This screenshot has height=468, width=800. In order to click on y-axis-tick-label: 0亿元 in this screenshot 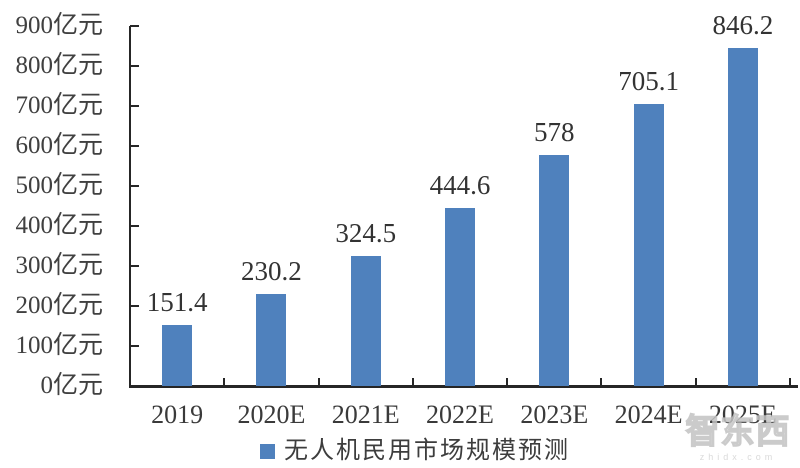, I will do `click(71, 385)`.